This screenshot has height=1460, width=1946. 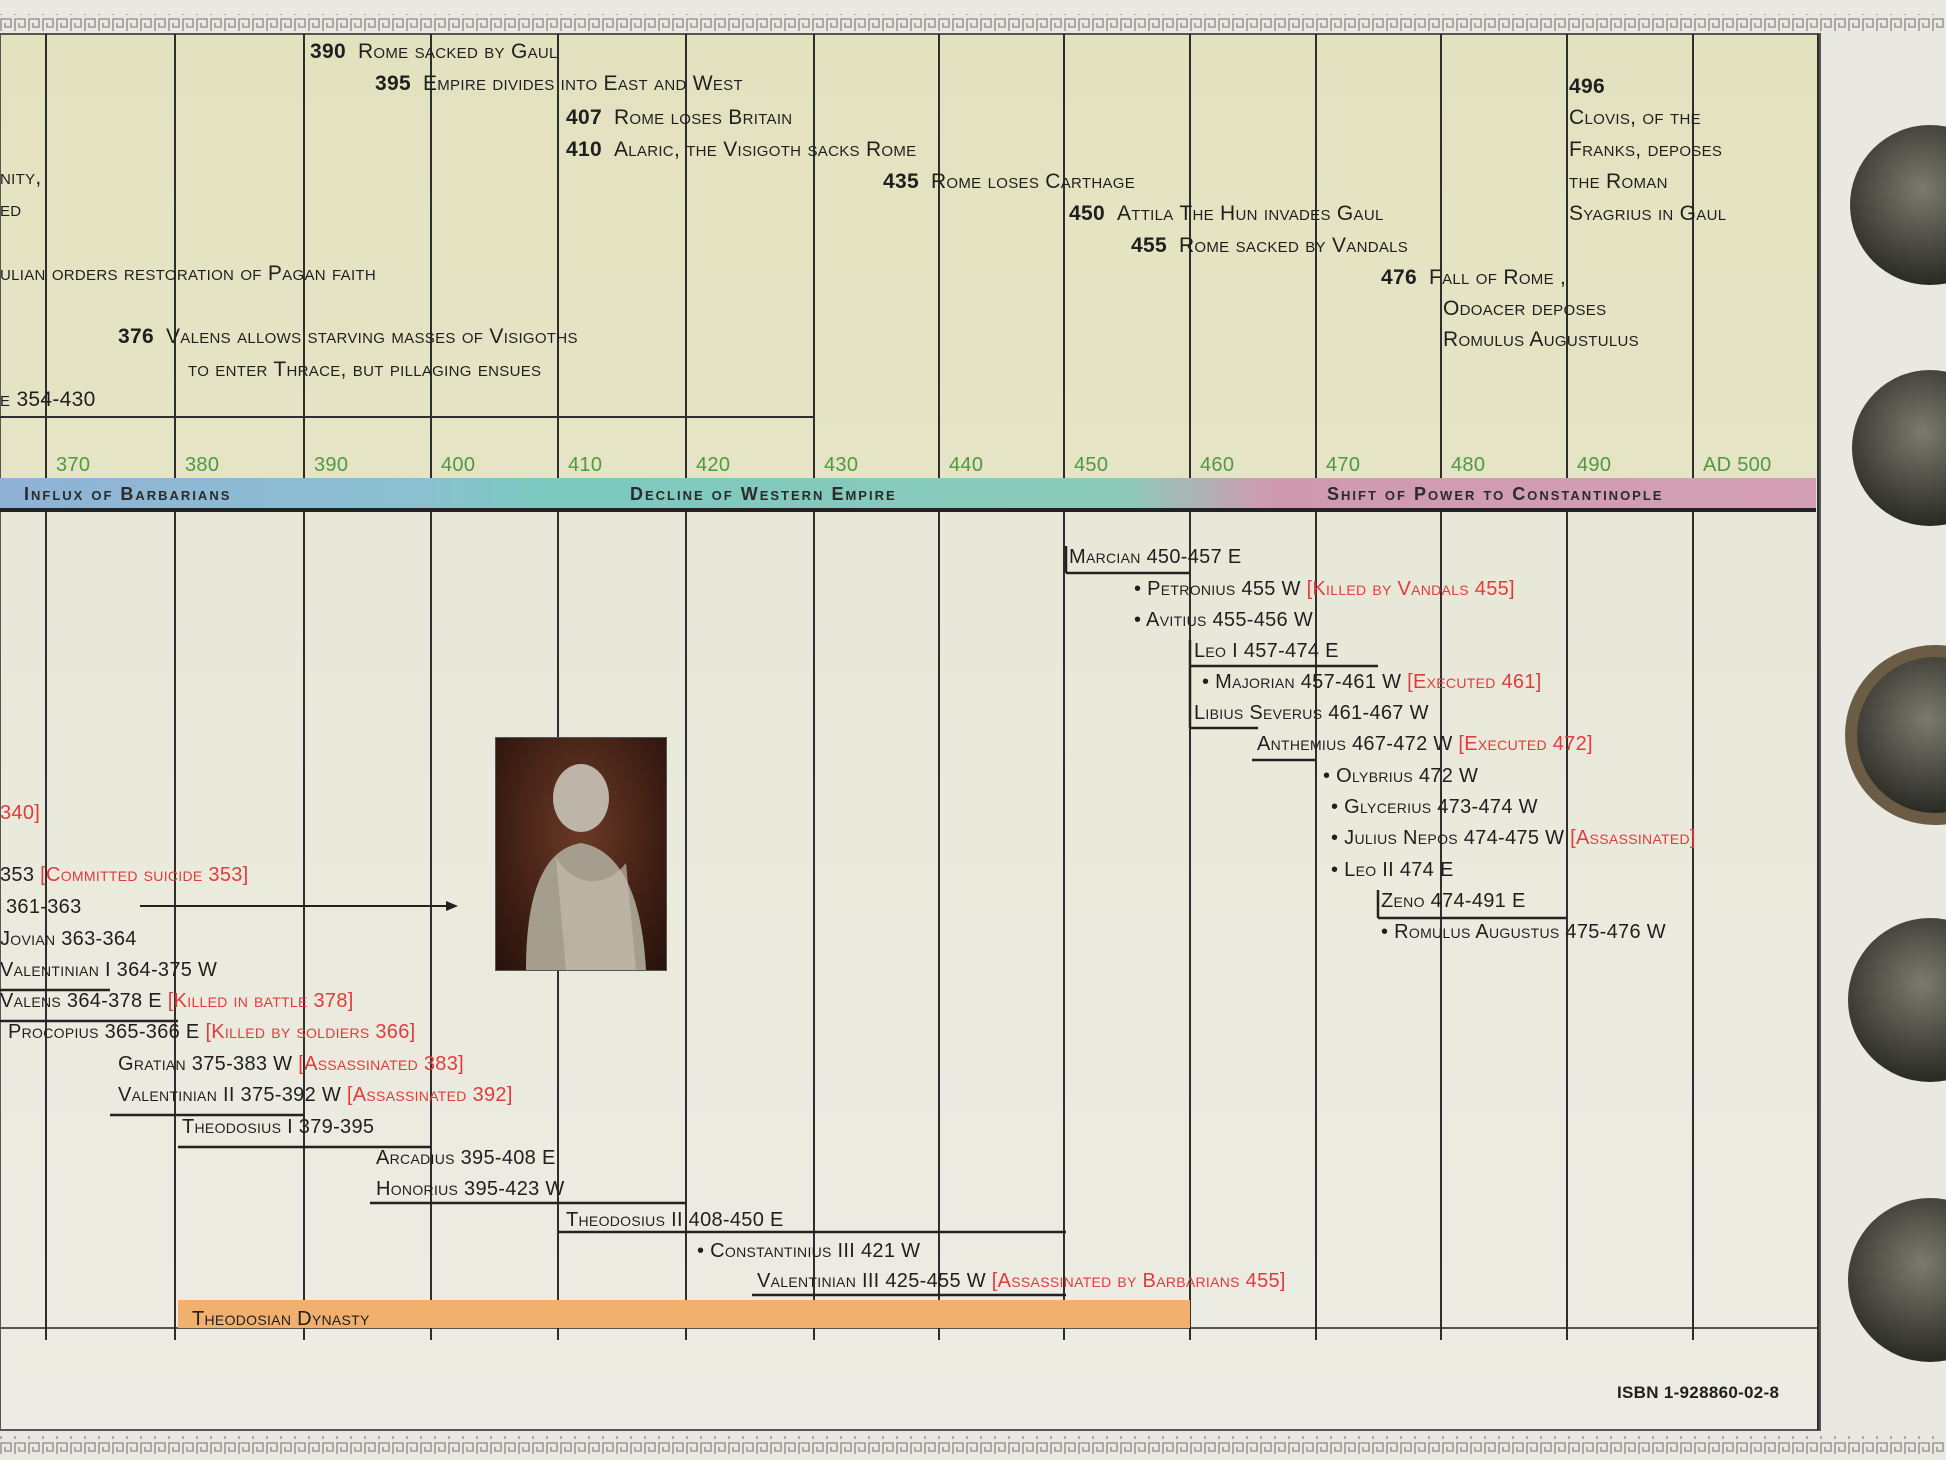 I want to click on period-band-label: Decline of Western Empire, so click(x=763, y=494).